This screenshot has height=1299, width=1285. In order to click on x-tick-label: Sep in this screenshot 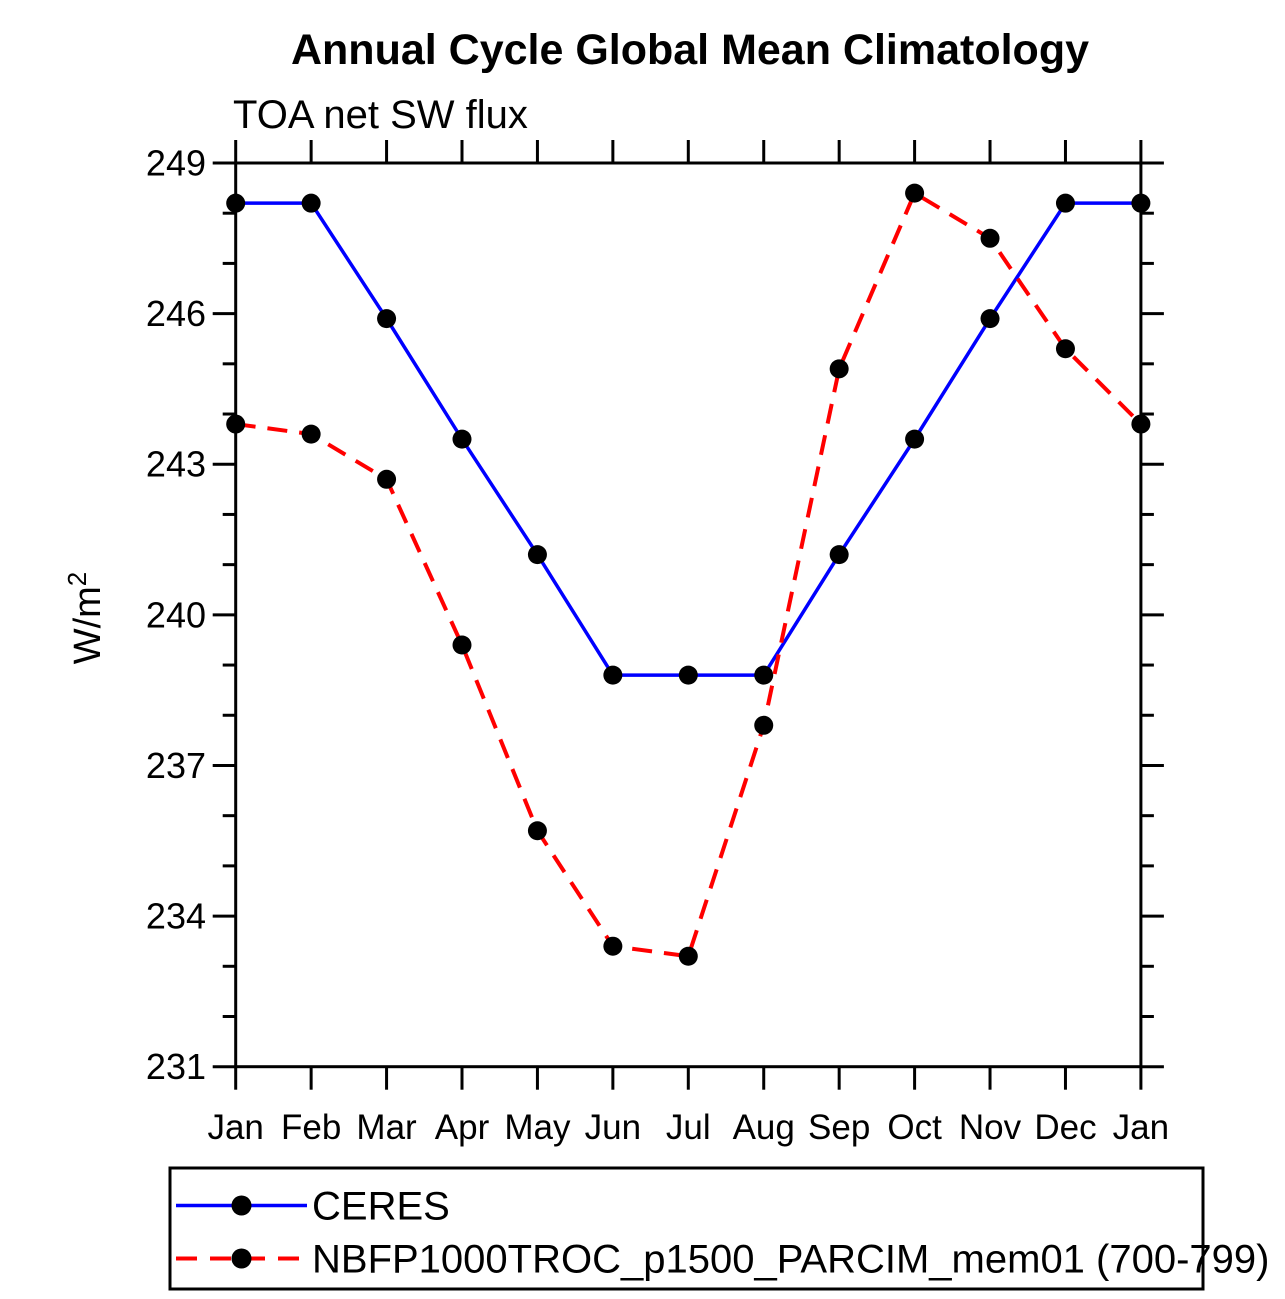, I will do `click(839, 1127)`.